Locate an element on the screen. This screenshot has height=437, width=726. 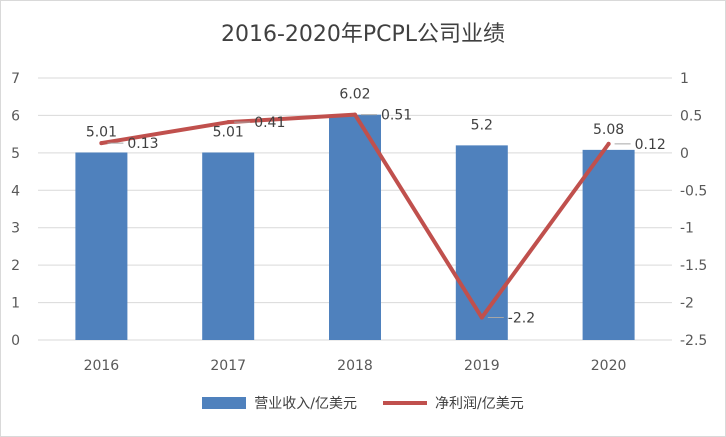
left-axis-tick-label: 4 is located at coordinates (15, 191).